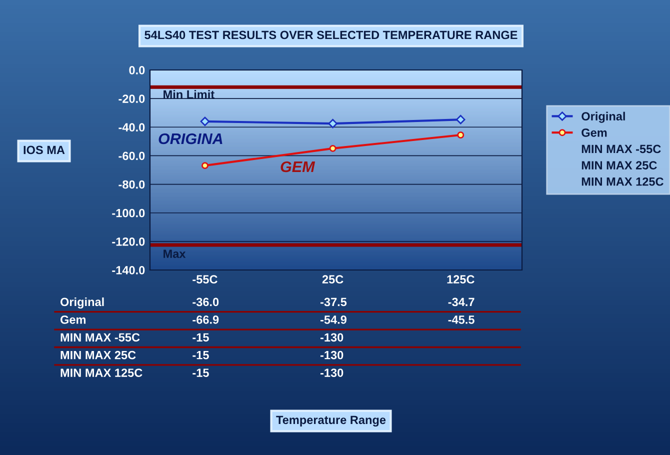 The image size is (670, 455). What do you see at coordinates (137, 70) in the screenshot?
I see `y-tick-label: 0.0` at bounding box center [137, 70].